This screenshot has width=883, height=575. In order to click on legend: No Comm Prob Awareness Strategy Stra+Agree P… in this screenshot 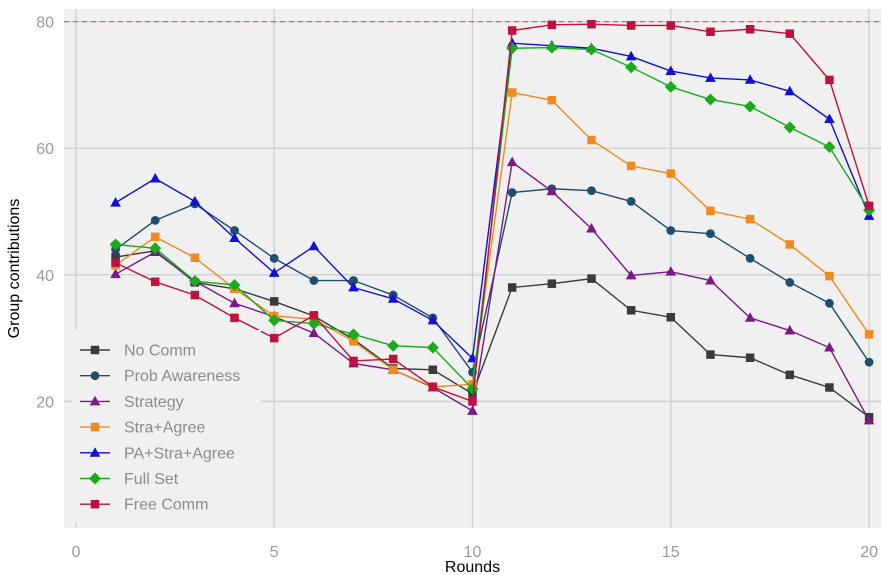, I will do `click(167, 426)`.